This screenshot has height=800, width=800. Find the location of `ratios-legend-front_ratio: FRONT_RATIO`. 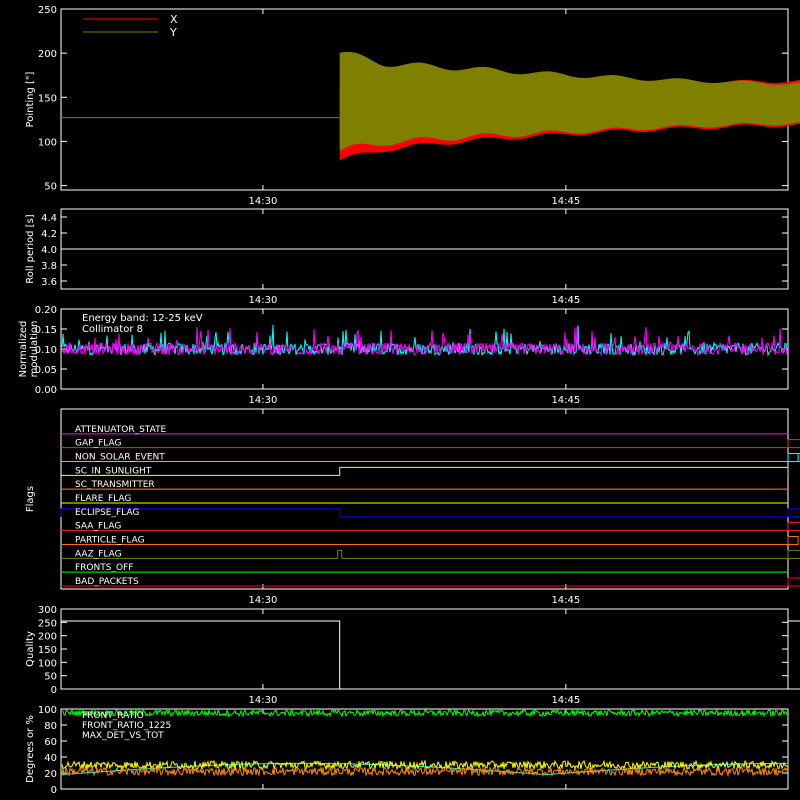

ratios-legend-front_ratio: FRONT_RATIO is located at coordinates (113, 716).